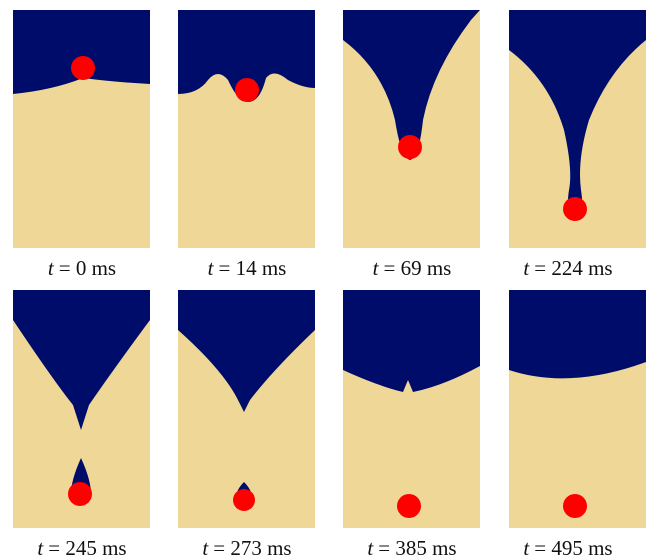 This screenshot has height=560, width=649. Describe the element at coordinates (252, 548) in the screenshot. I see `caption-text: = 273 ms` at that location.